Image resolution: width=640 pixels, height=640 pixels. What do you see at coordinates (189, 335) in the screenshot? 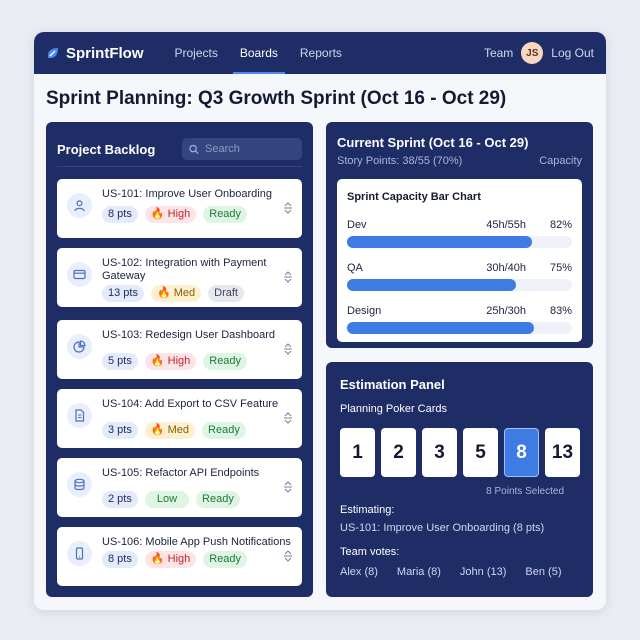
I see `story-title: US-103: Redesign User Dashboard` at bounding box center [189, 335].